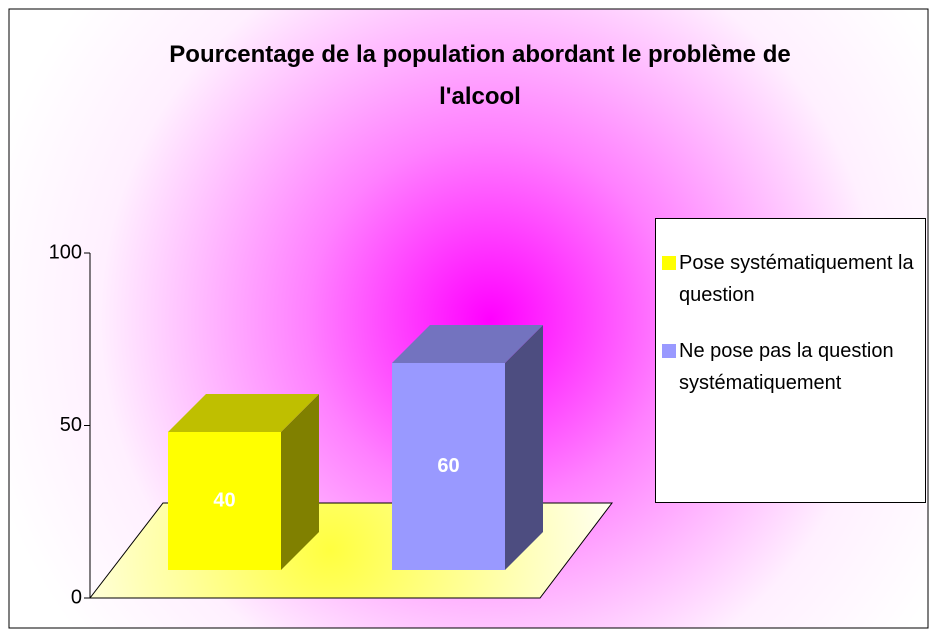 The width and height of the screenshot is (937, 637). I want to click on data-label: 40, so click(224, 500).